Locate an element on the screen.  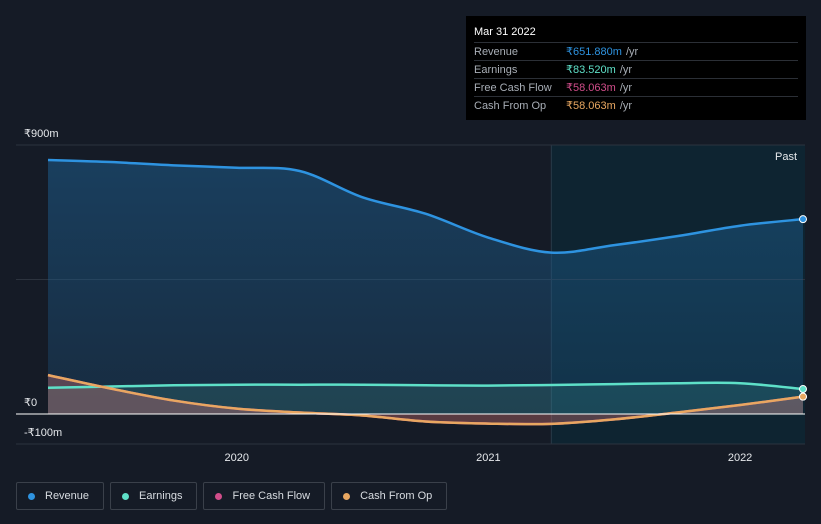
free-cash-flow-dot-icon is located at coordinates (219, 496).